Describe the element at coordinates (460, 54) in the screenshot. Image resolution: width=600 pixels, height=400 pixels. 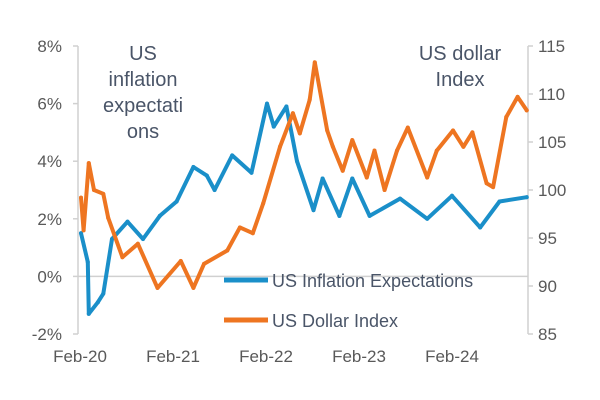
I see `right-annotation-line: US dollar` at that location.